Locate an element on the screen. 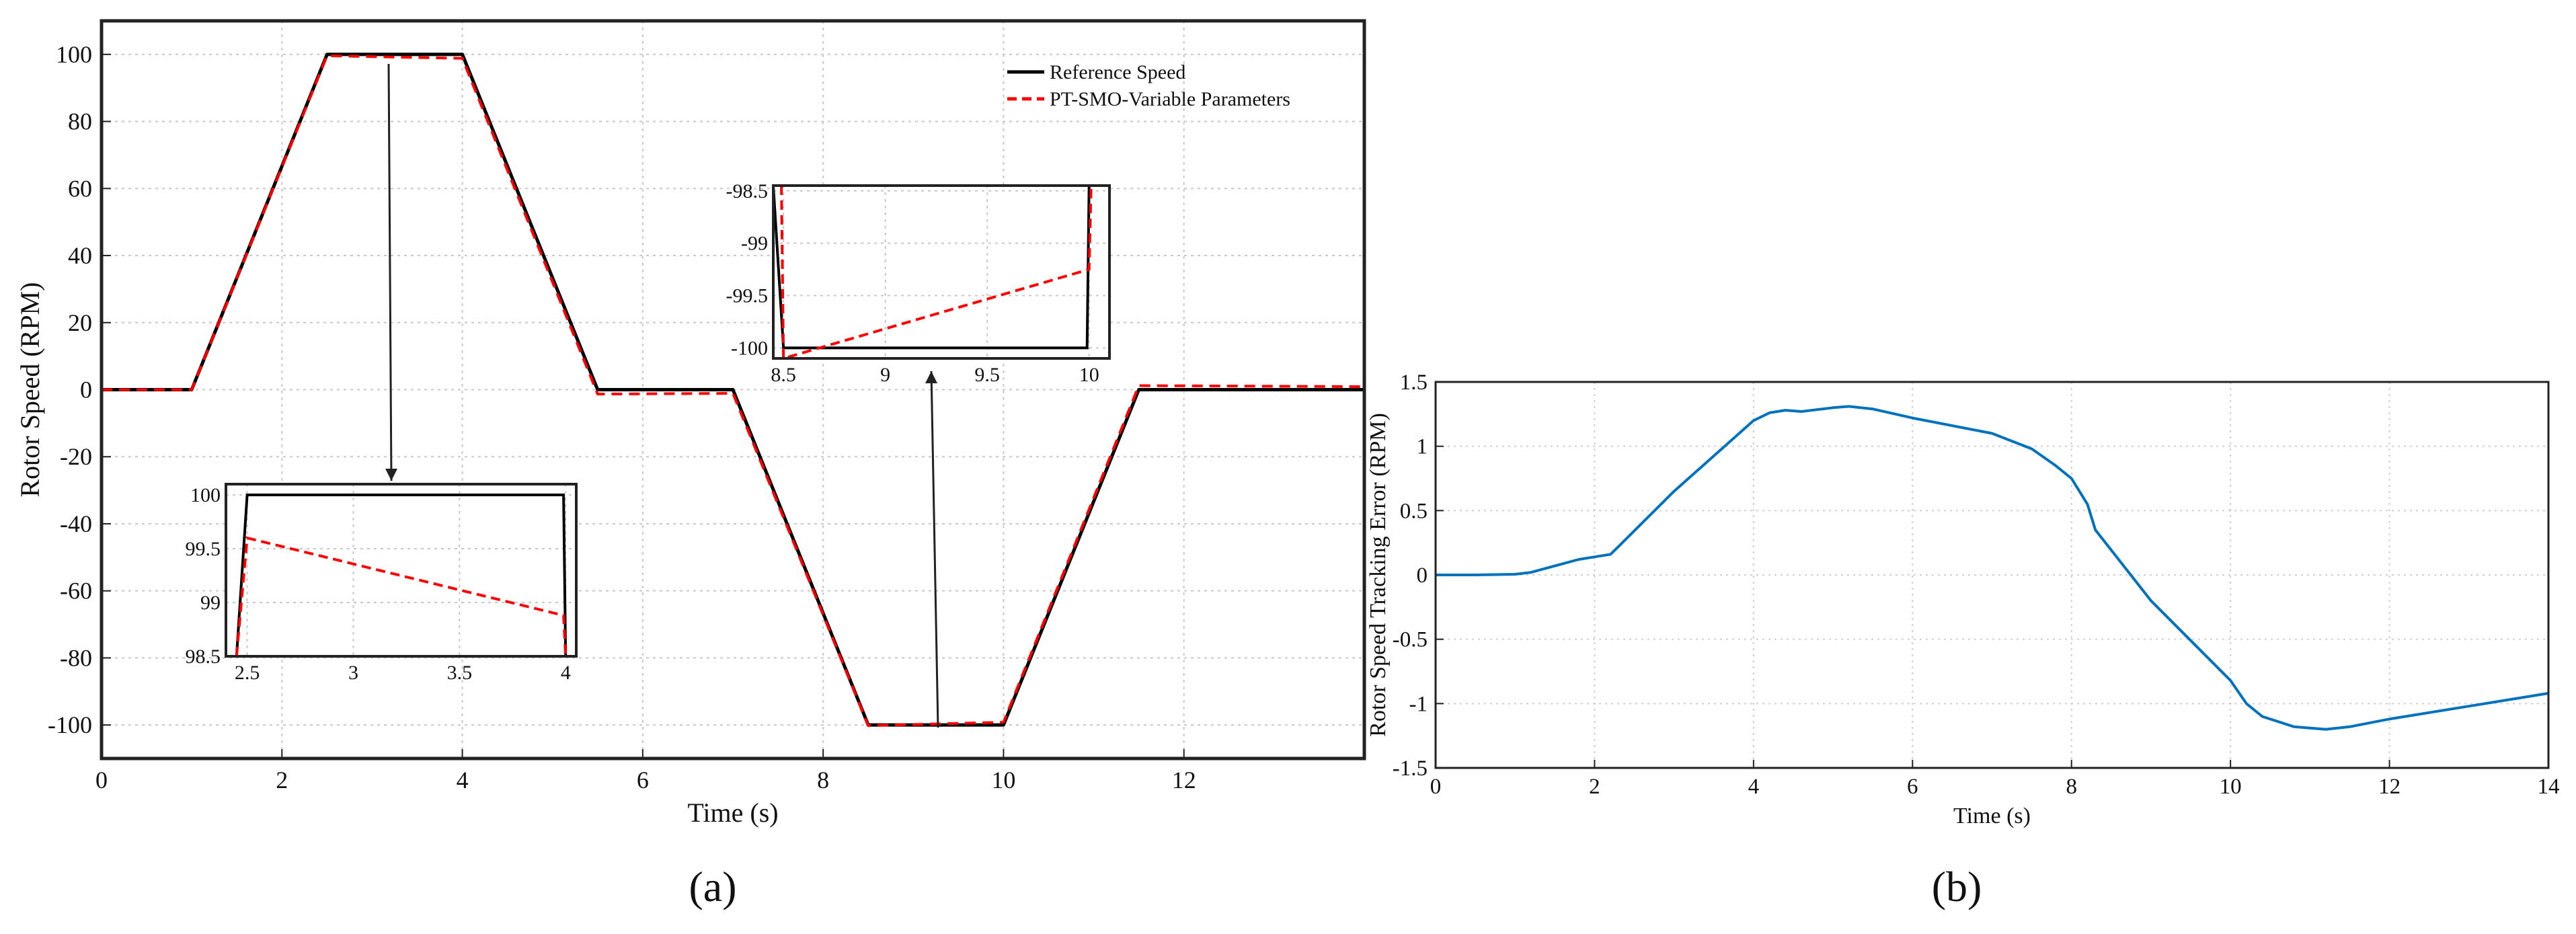 This screenshot has width=2576, height=934. y-tick-label: -0.5 is located at coordinates (1411, 640).